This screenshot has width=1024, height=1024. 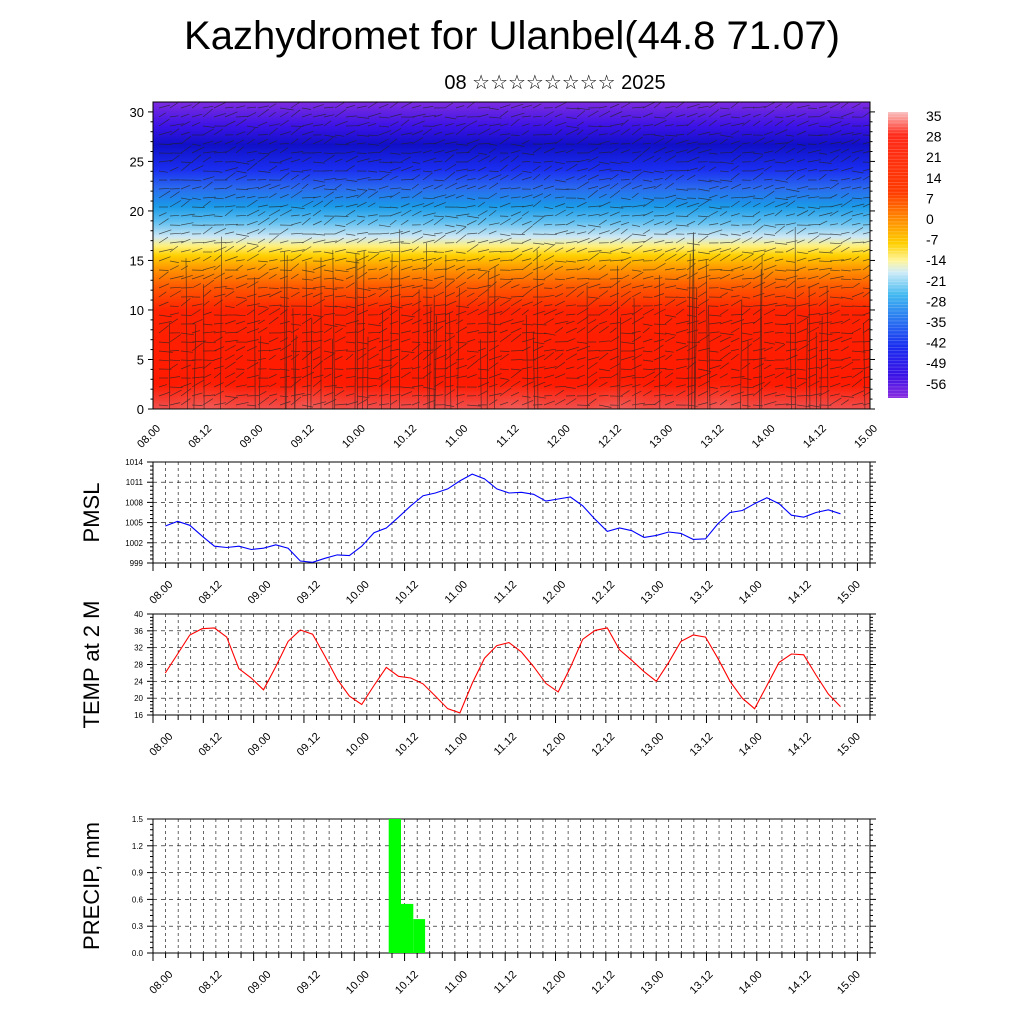 I want to click on y-tick-label: 0.6, so click(x=138, y=899).